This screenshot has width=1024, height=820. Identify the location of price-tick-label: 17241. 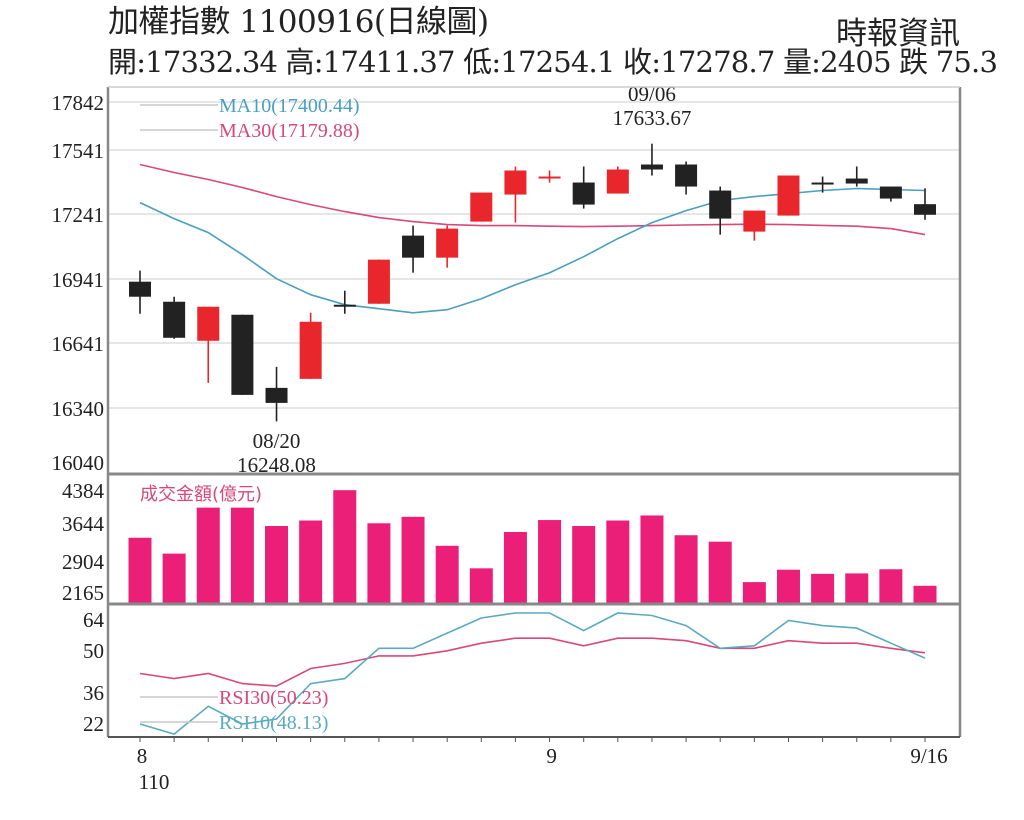
(78, 215).